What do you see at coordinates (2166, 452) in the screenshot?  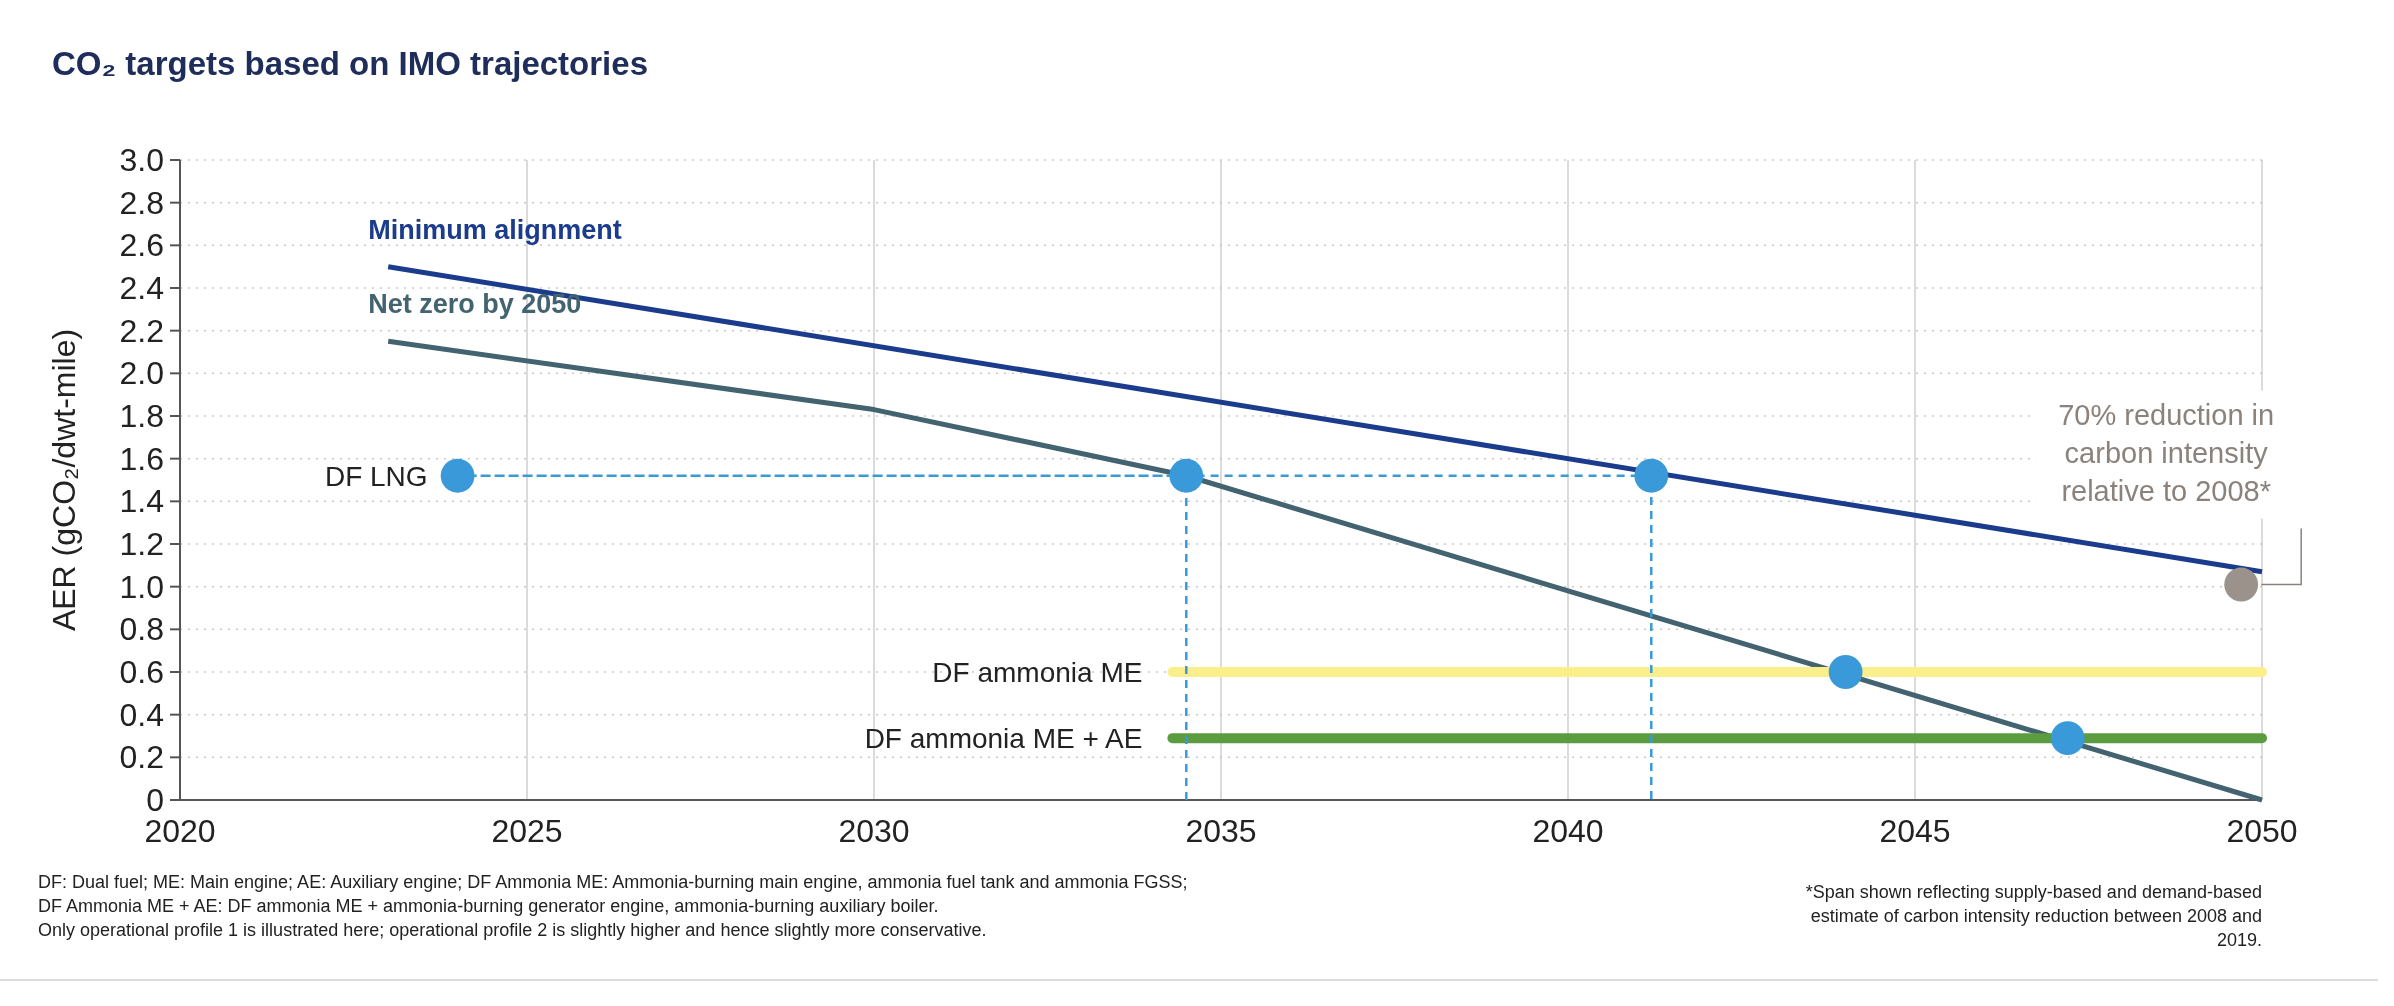 I see `annotation: 70% reduction in carbon intensity relative to 2008*` at bounding box center [2166, 452].